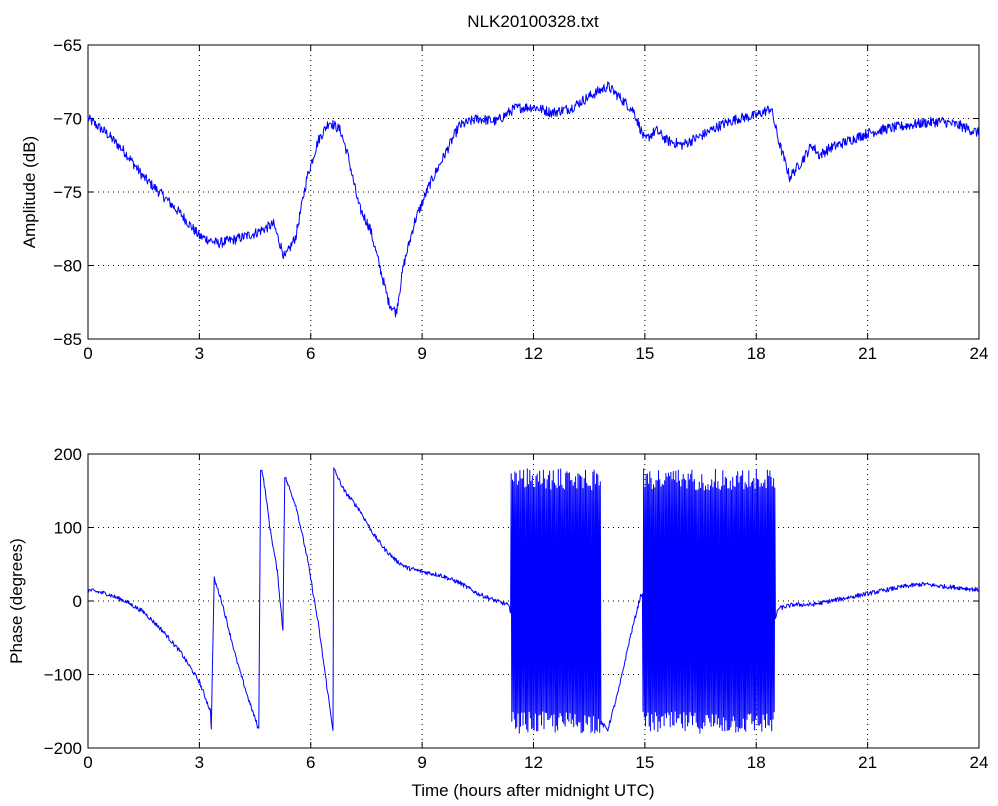 Image resolution: width=998 pixels, height=806 pixels. I want to click on amplitude-x-tick-label: 3, so click(199, 353).